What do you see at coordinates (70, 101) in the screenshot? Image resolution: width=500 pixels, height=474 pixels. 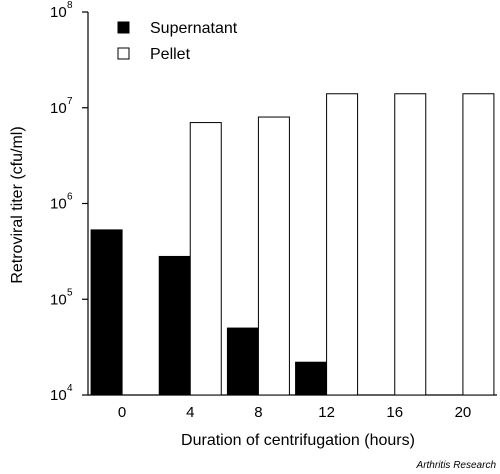 I see `y-tick-exponent: 7` at bounding box center [70, 101].